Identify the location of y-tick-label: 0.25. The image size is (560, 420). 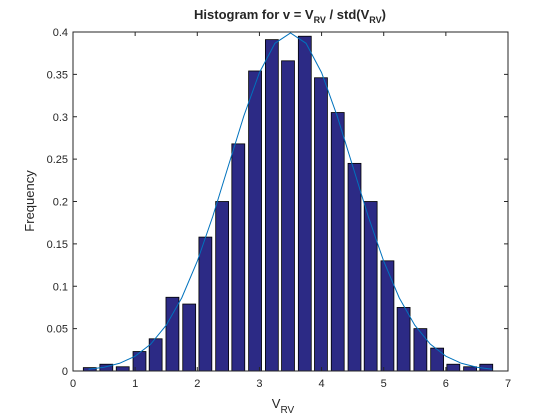
(57, 160).